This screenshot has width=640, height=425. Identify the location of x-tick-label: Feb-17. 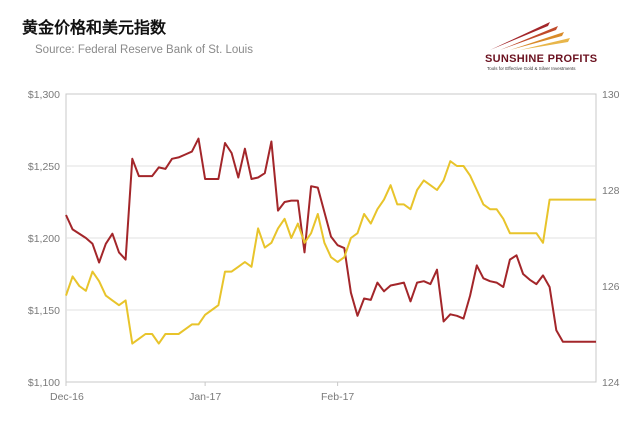
(337, 397).